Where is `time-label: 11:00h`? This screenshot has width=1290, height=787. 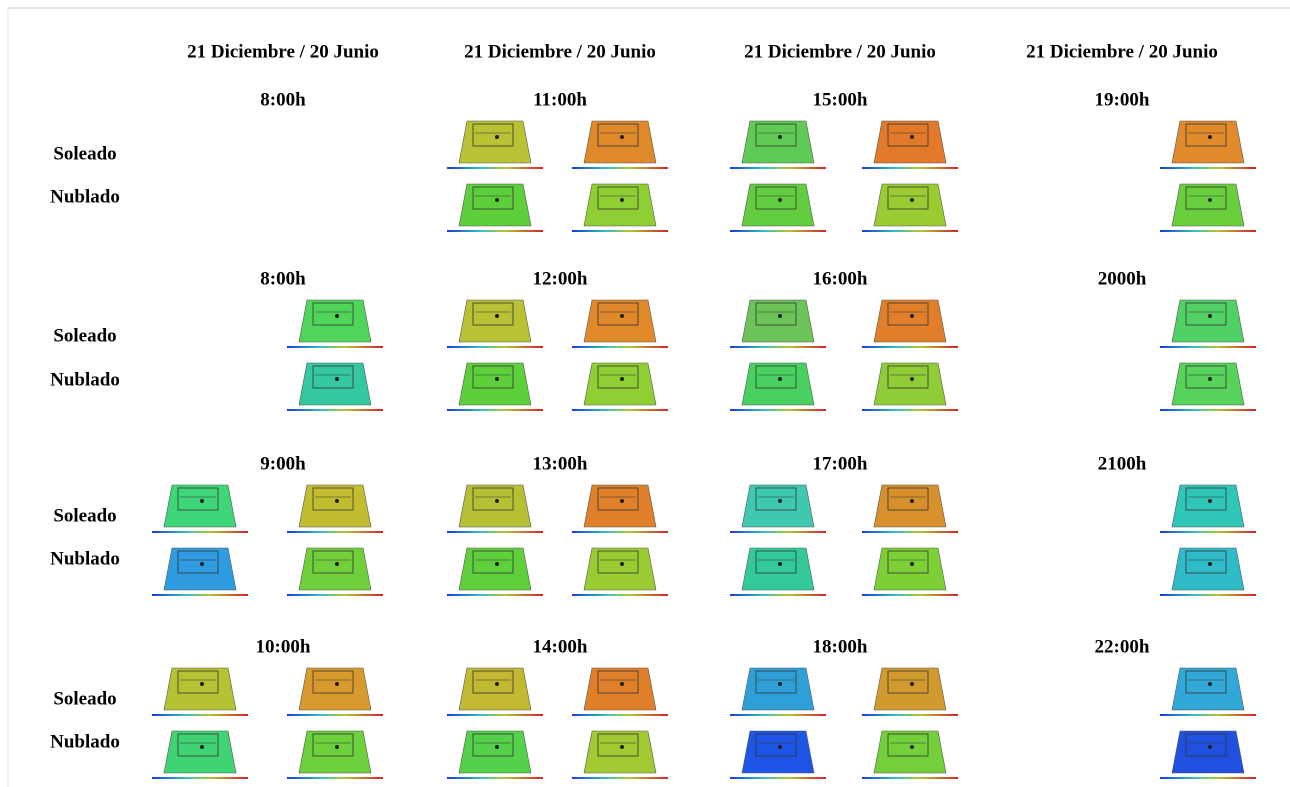 time-label: 11:00h is located at coordinates (560, 99).